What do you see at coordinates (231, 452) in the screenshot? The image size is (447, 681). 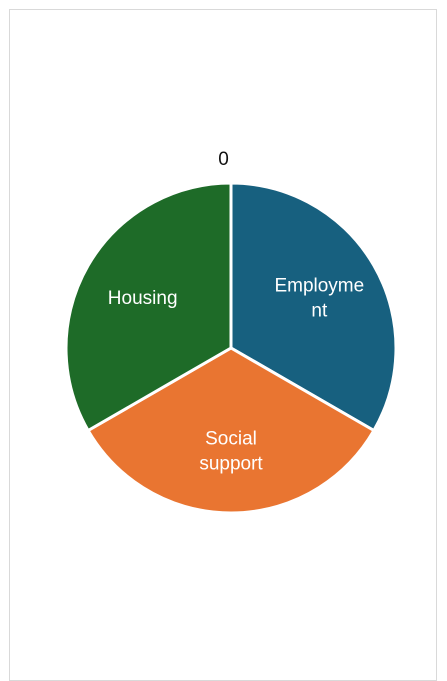 I see `pie-label-social-support: Social support` at bounding box center [231, 452].